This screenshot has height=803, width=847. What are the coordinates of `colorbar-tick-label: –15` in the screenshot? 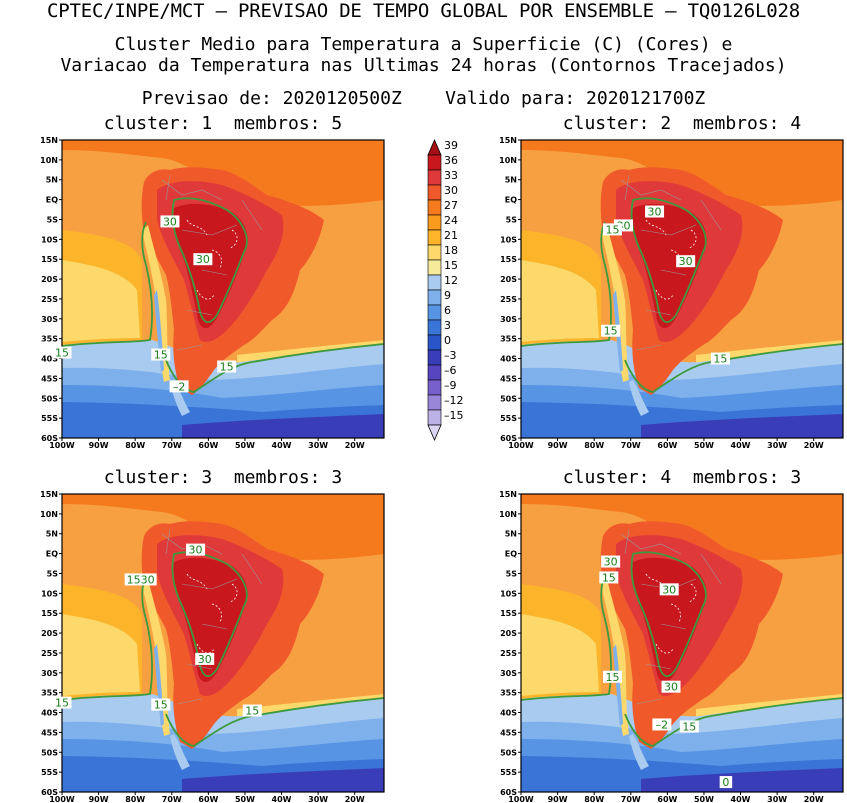 It's located at (454, 415).